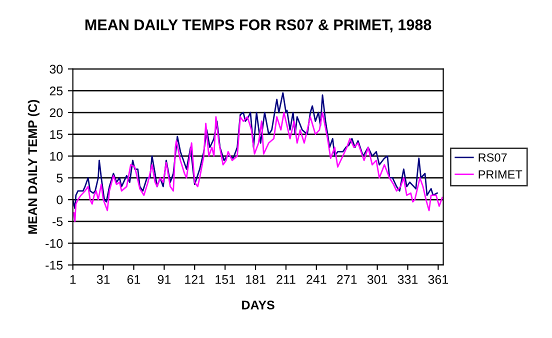  What do you see at coordinates (56, 113) in the screenshot?
I see `y-tick-label: 20` at bounding box center [56, 113].